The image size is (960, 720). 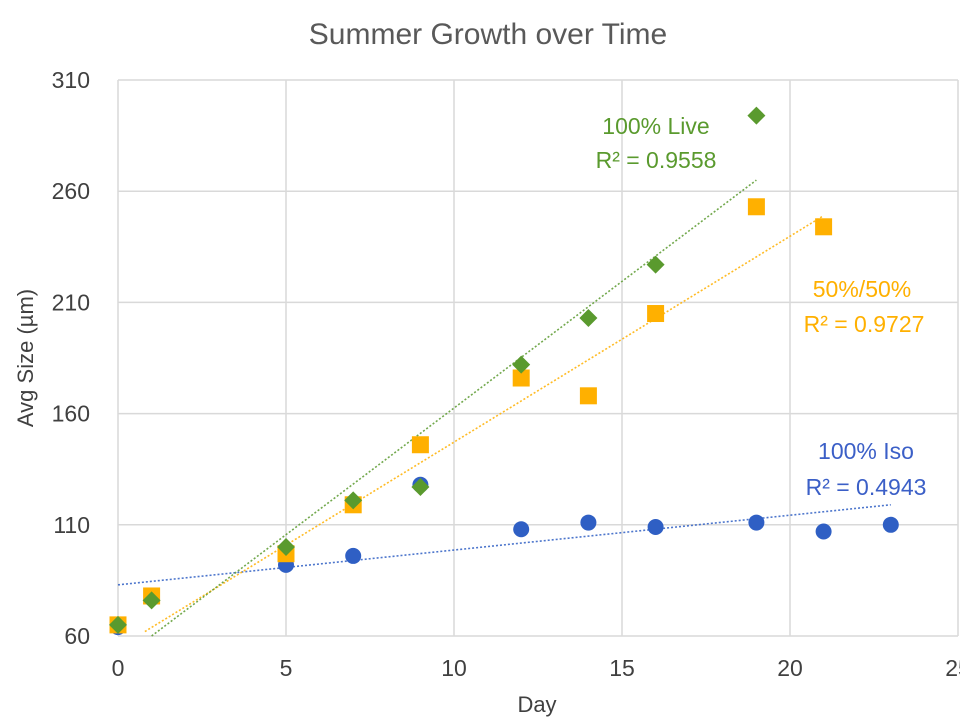 What do you see at coordinates (25, 358) in the screenshot?
I see `y-axis-label: Avg Size (µm)` at bounding box center [25, 358].